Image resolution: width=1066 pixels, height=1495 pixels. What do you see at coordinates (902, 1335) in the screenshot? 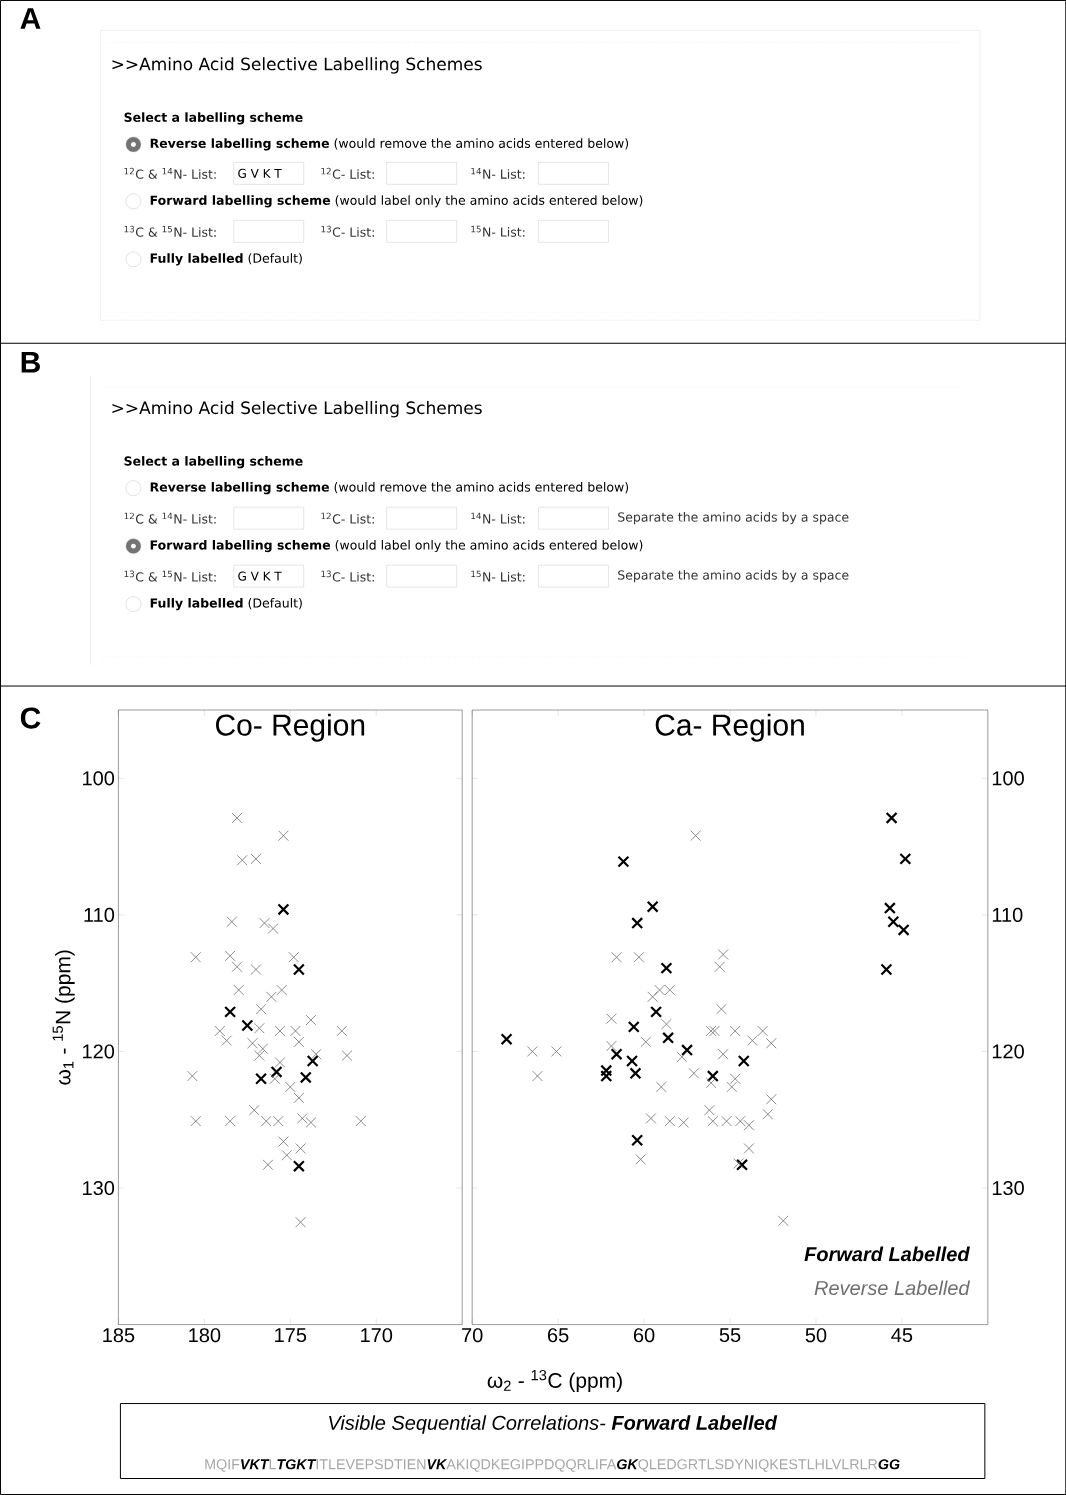
I see `x-tick-label: 45` at bounding box center [902, 1335].